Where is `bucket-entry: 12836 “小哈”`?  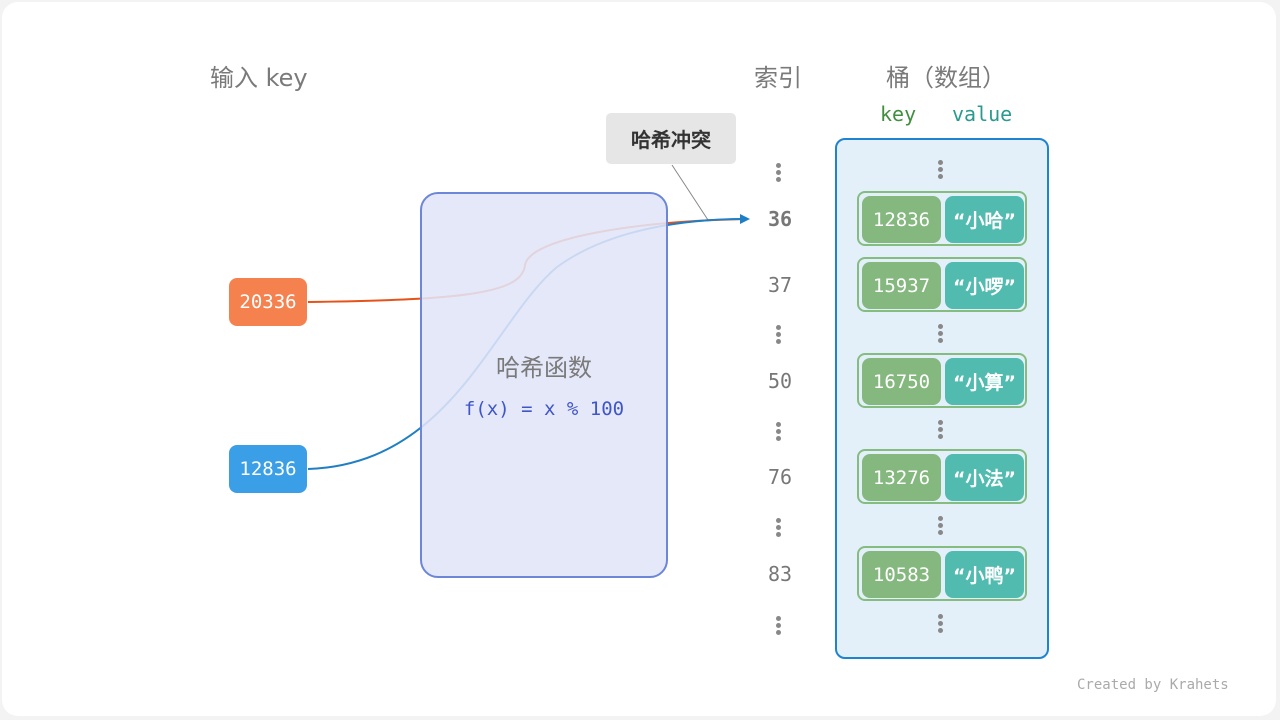 bucket-entry: 12836 “小哈” is located at coordinates (942, 218).